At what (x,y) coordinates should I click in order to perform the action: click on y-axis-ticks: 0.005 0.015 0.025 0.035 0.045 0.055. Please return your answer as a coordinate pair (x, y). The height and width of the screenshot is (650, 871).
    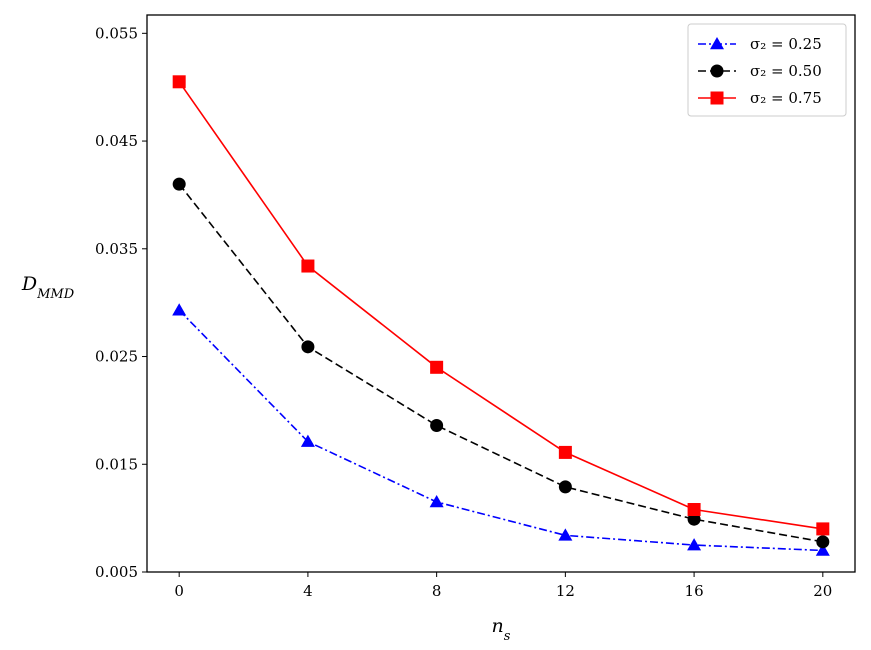
    Looking at the image, I should click on (121, 302).